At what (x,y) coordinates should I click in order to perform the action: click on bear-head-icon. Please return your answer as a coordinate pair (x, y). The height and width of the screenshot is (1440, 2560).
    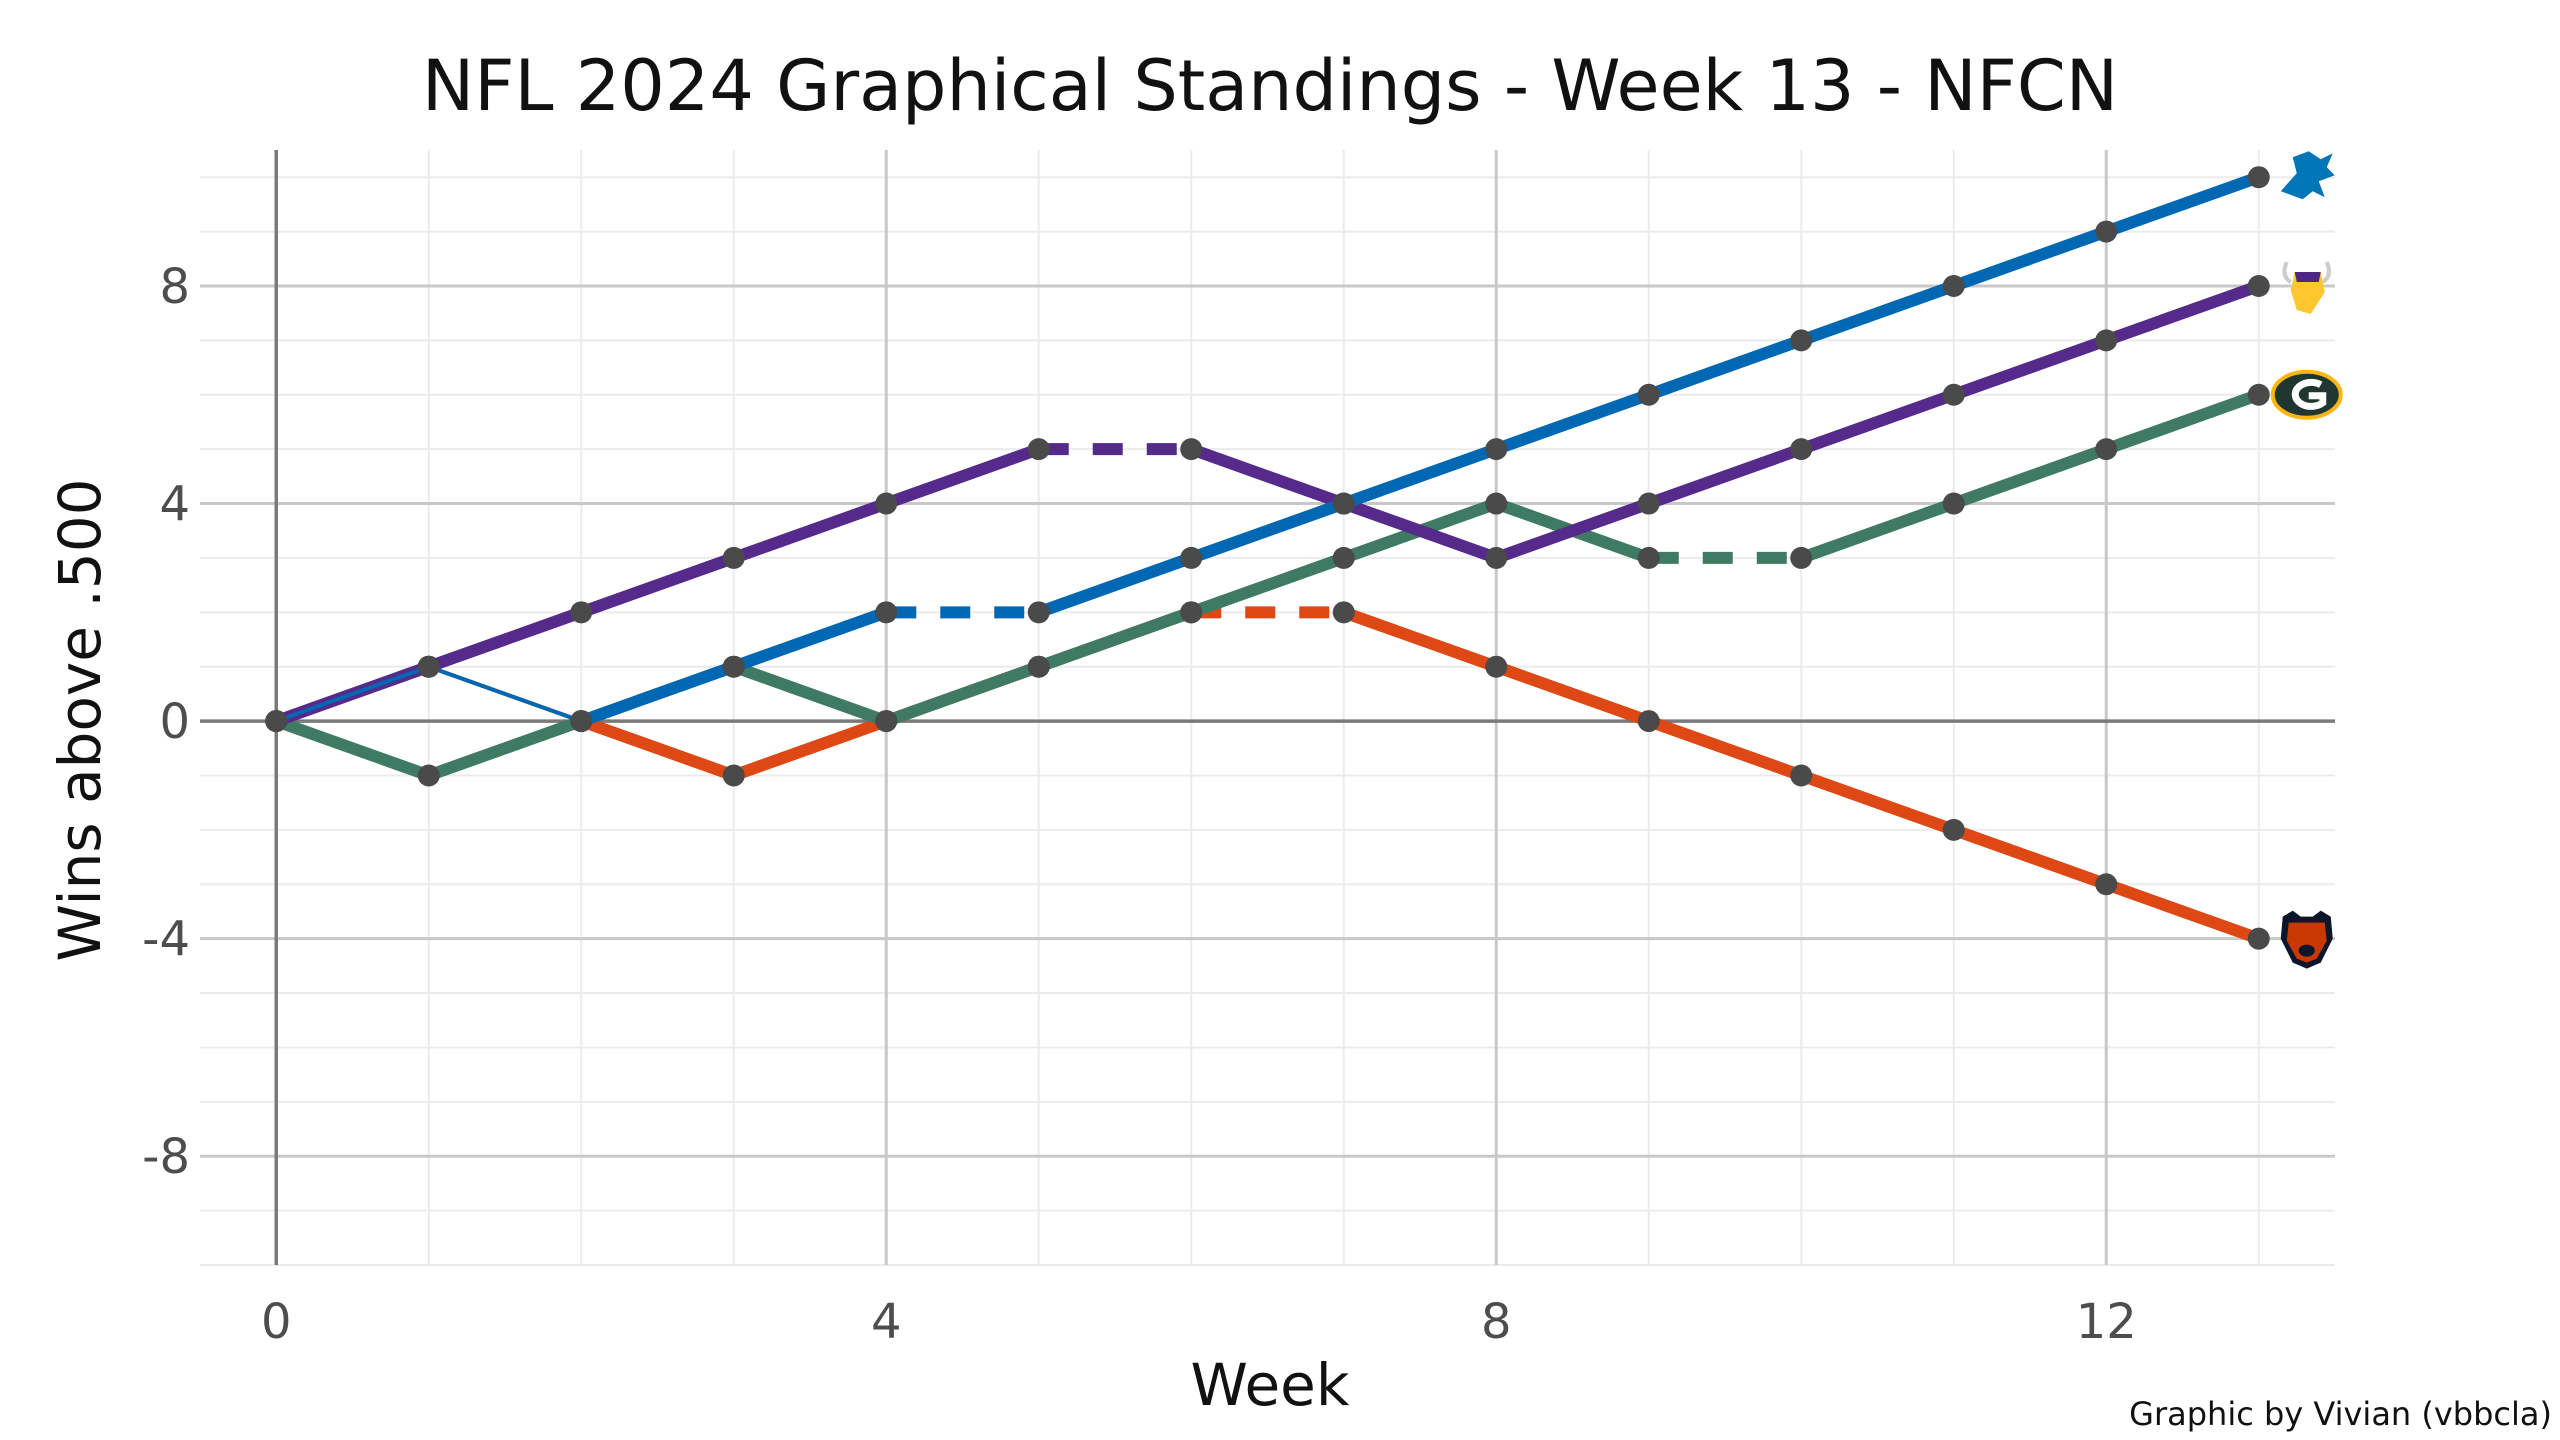
    Looking at the image, I should click on (2306, 939).